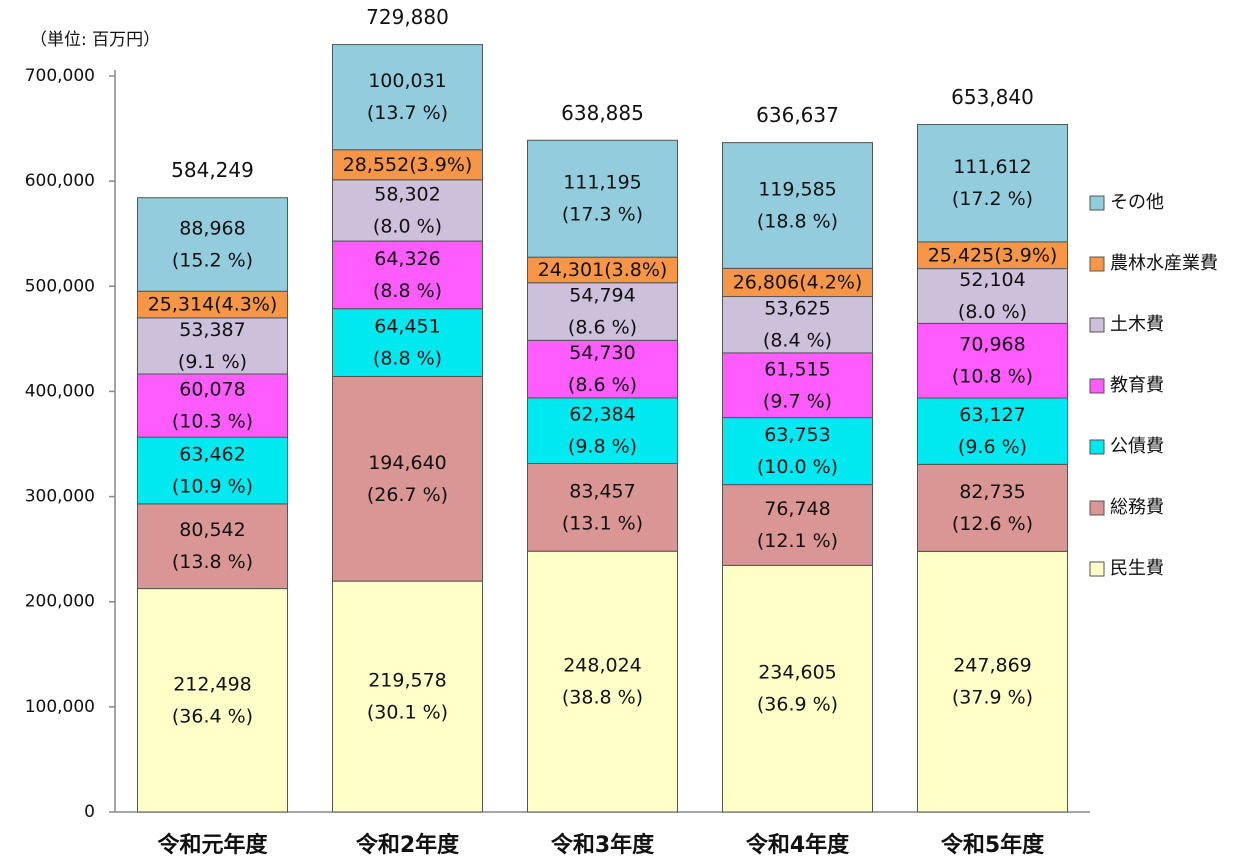  What do you see at coordinates (1164, 263) in the screenshot?
I see `legend-label: 農林水産業費` at bounding box center [1164, 263].